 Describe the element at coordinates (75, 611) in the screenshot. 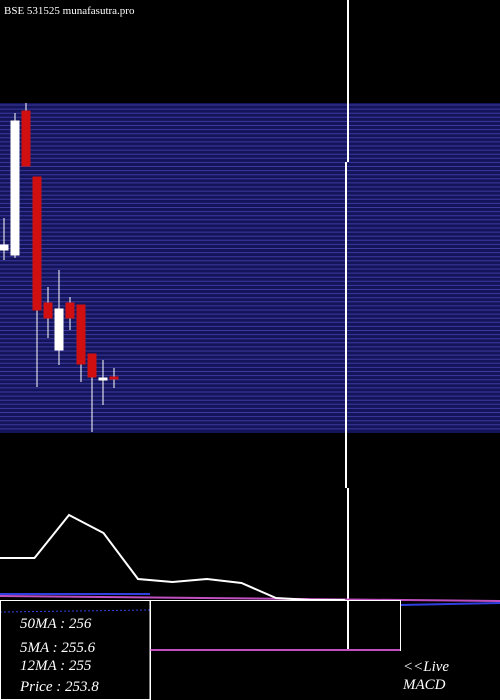

I see `signal-dotted` at that location.